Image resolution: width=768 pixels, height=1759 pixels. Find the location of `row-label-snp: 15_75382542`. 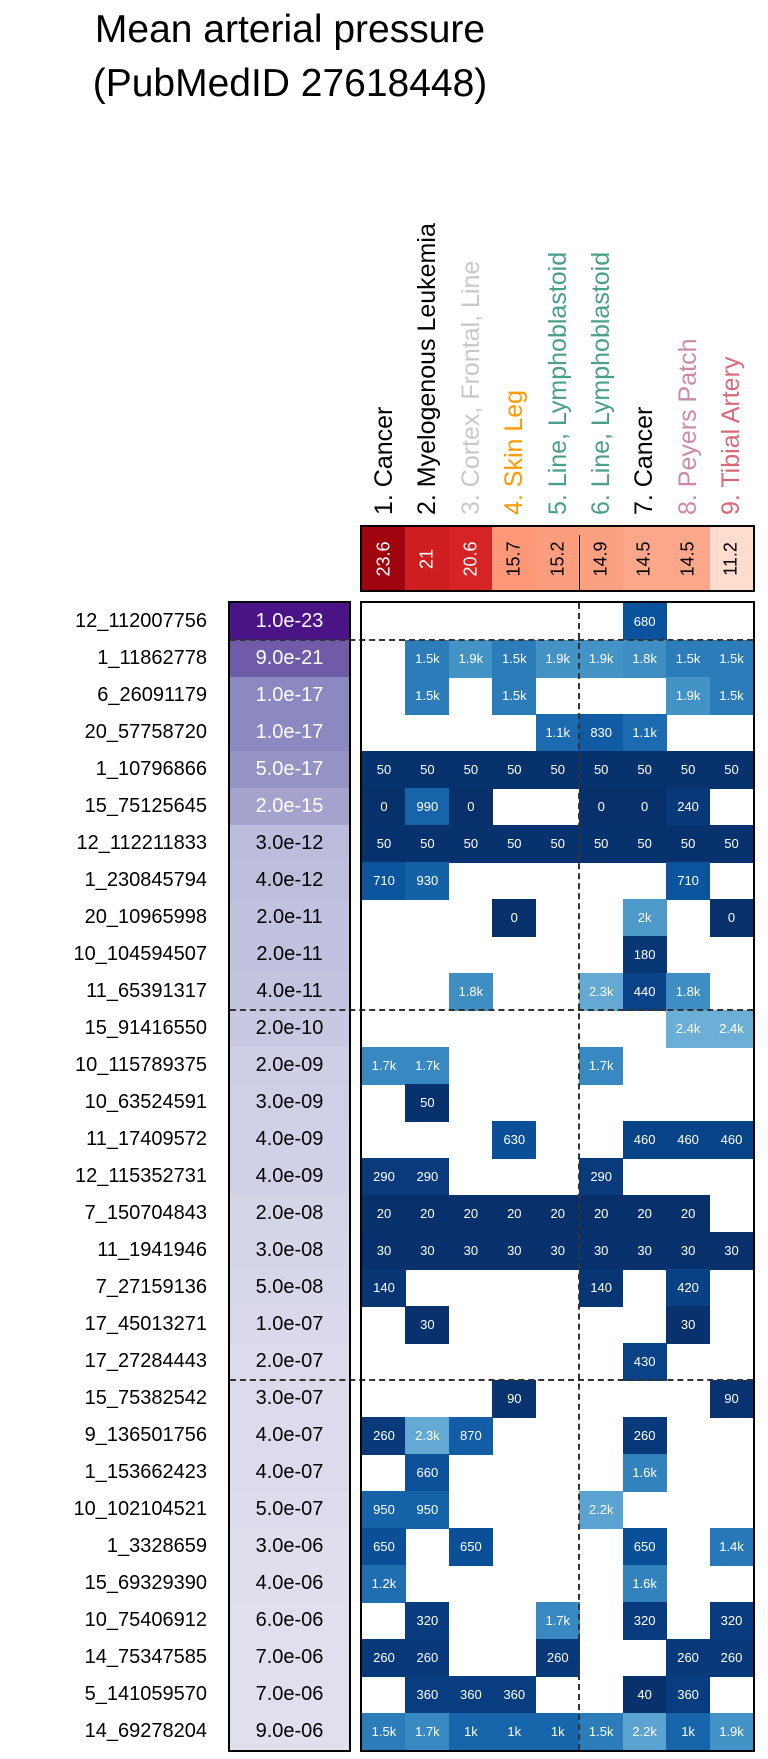

row-label-snp: 15_75382542 is located at coordinates (145, 1398).